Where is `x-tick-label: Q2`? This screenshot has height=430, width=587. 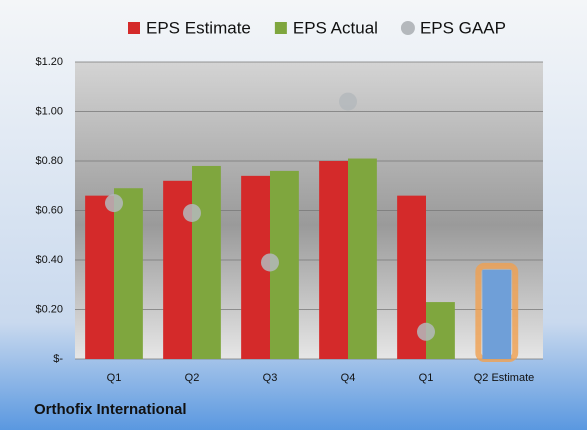 x-tick-label: Q2 is located at coordinates (192, 378).